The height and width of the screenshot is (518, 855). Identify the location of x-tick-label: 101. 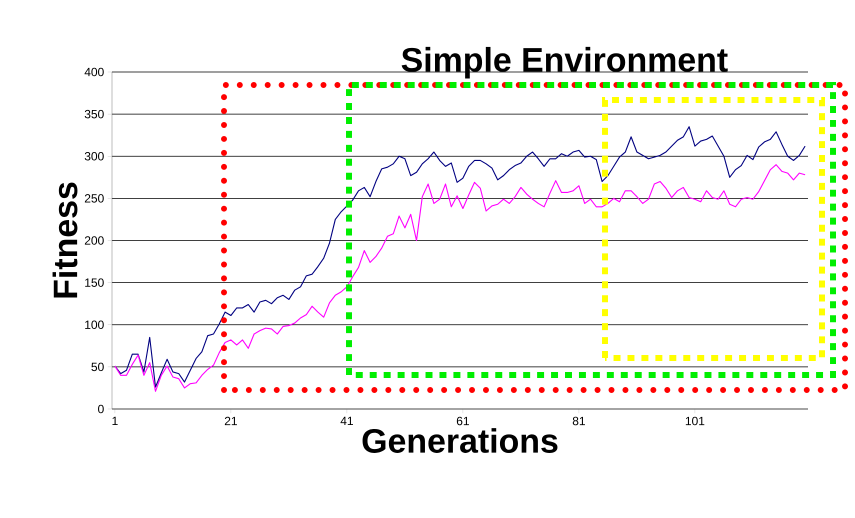
(695, 421).